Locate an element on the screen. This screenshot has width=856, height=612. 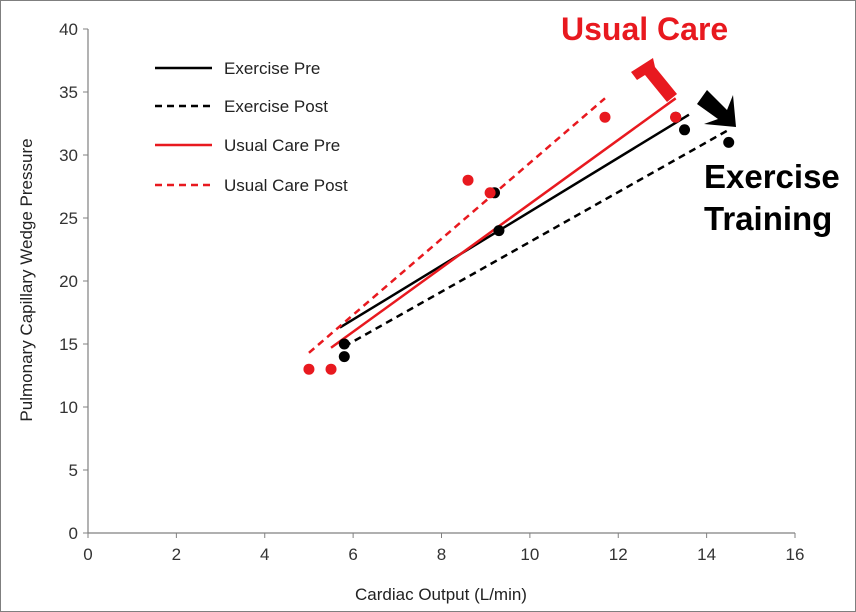
x-tick-label: 6 is located at coordinates (352, 554).